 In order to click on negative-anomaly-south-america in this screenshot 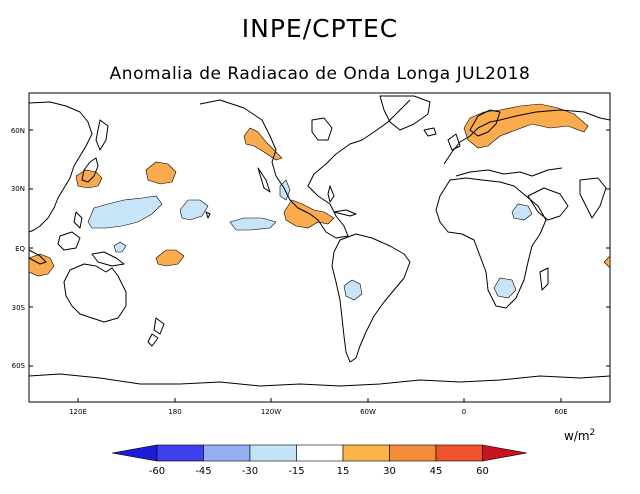, I will do `click(353, 290)`.